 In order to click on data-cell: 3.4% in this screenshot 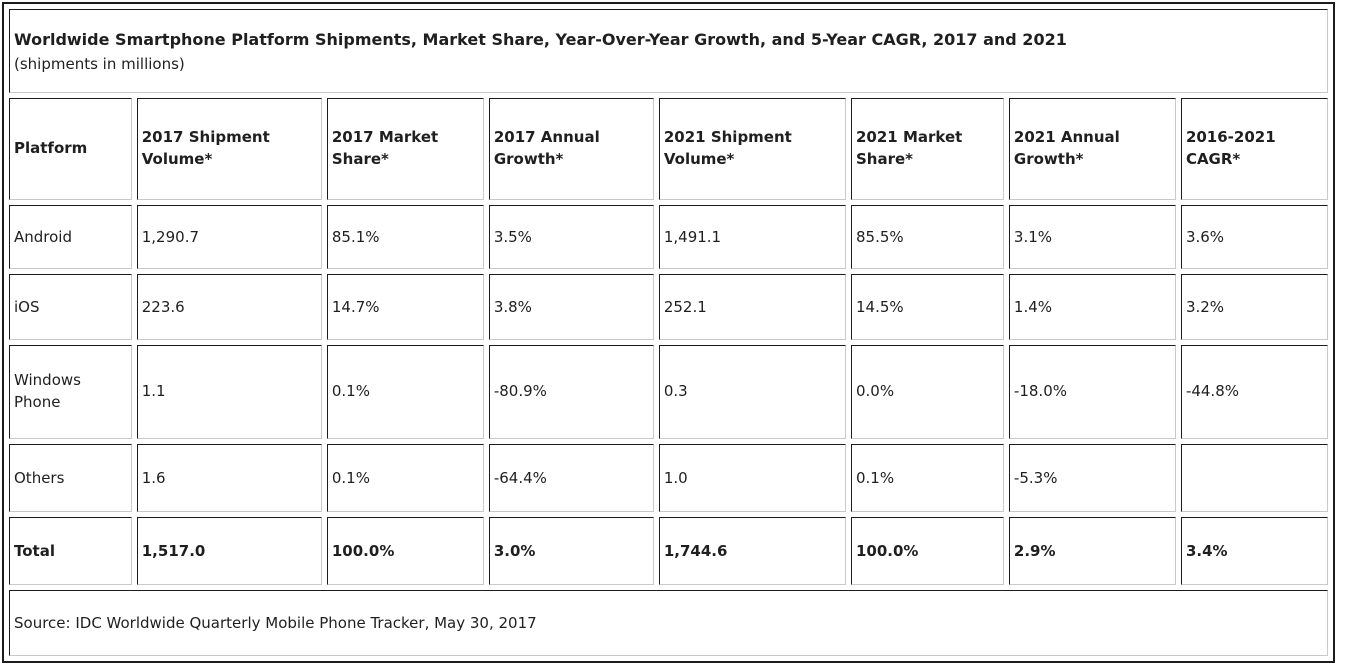, I will do `click(1254, 551)`.